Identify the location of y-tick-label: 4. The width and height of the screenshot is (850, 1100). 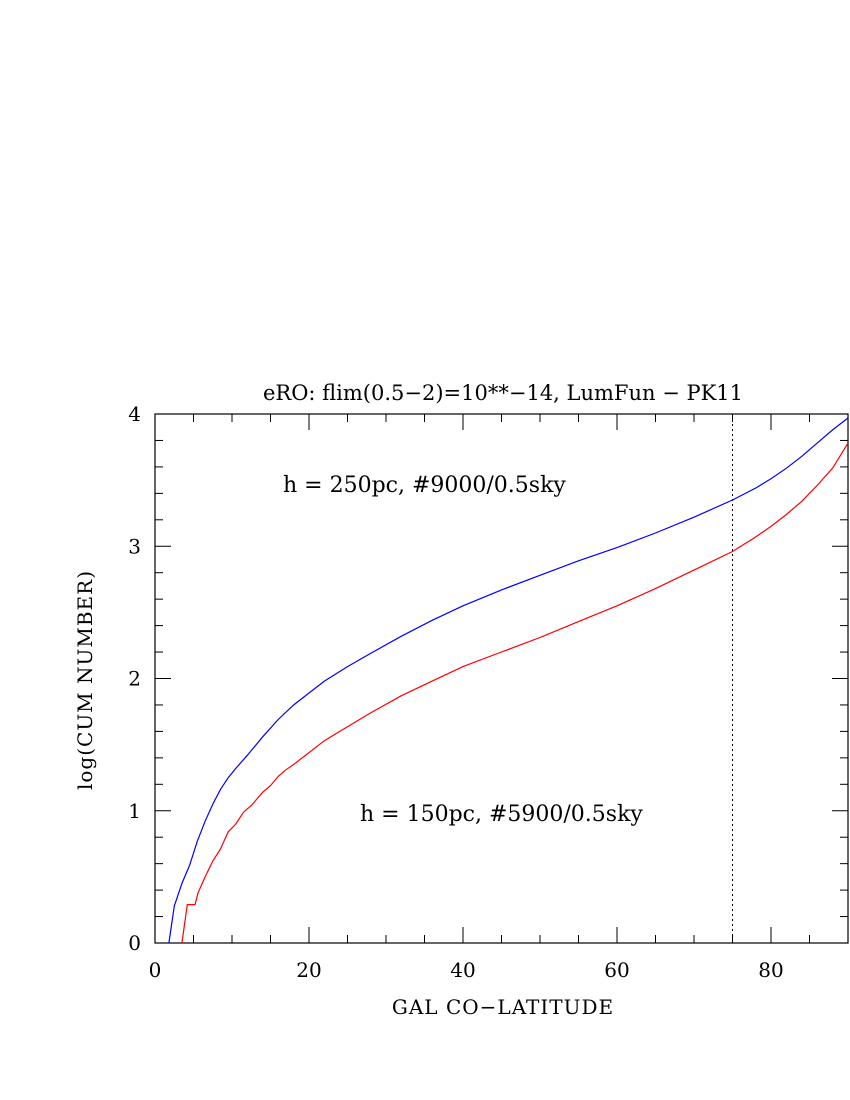
(134, 414).